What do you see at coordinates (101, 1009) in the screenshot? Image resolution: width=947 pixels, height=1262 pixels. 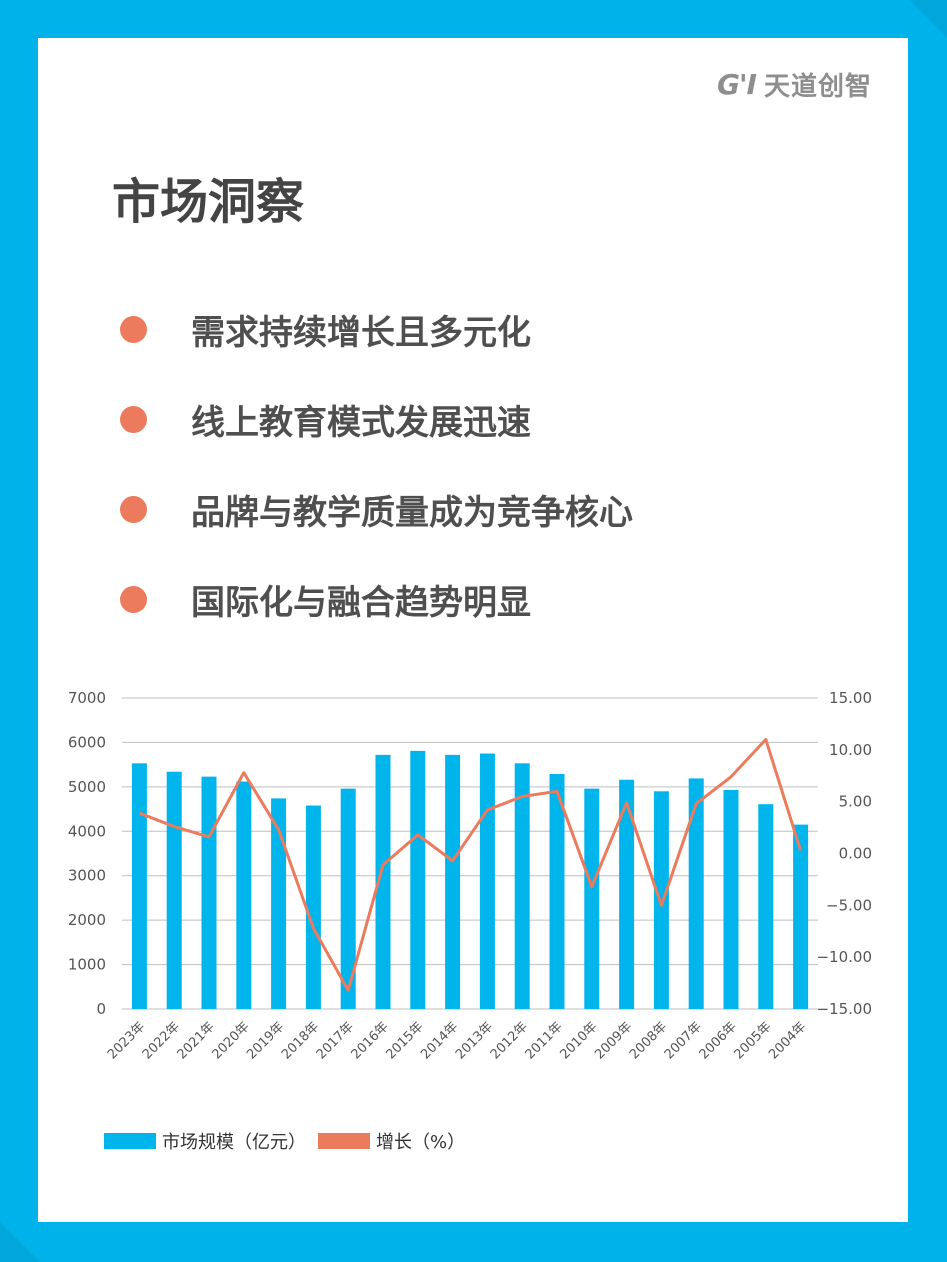 I see `y-tick-label: 0` at bounding box center [101, 1009].